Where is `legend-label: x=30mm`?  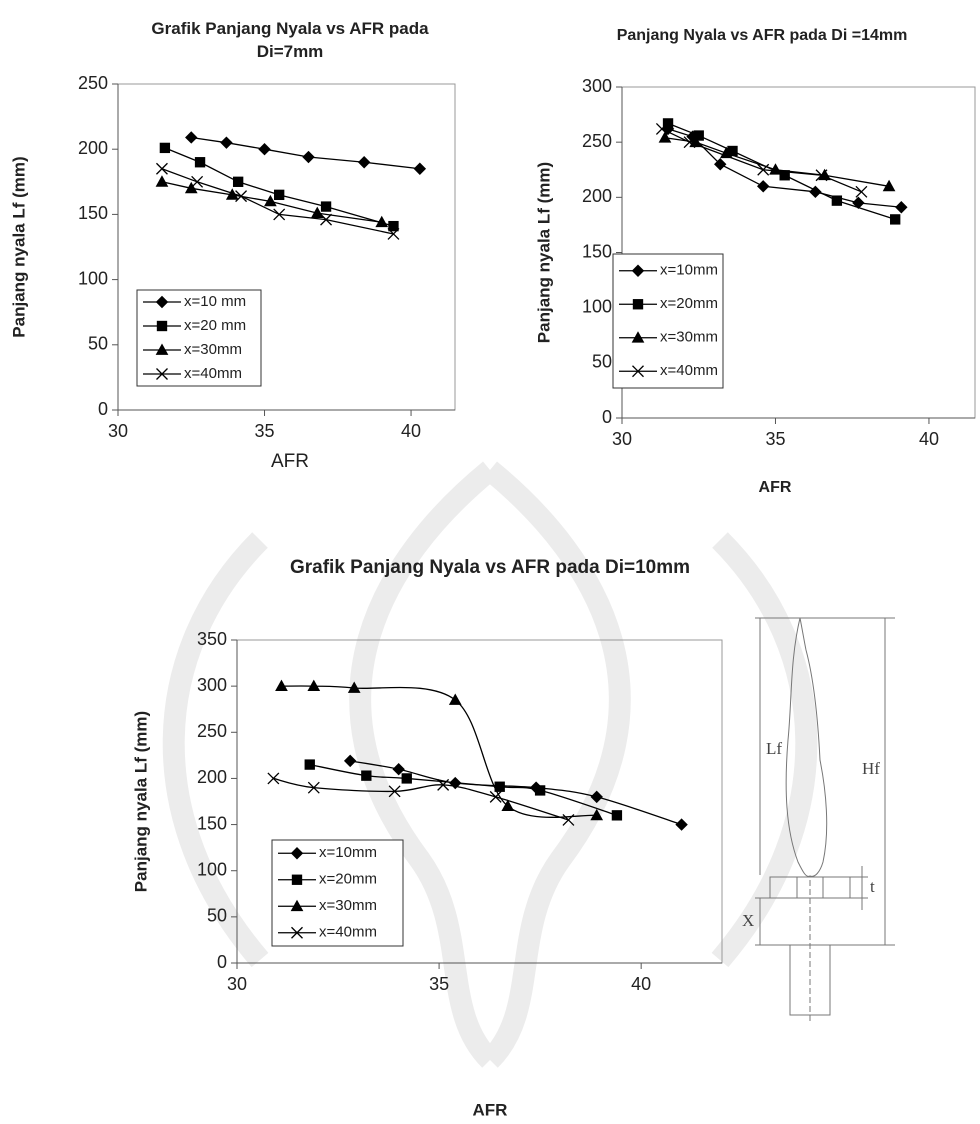 legend-label: x=30mm is located at coordinates (213, 349).